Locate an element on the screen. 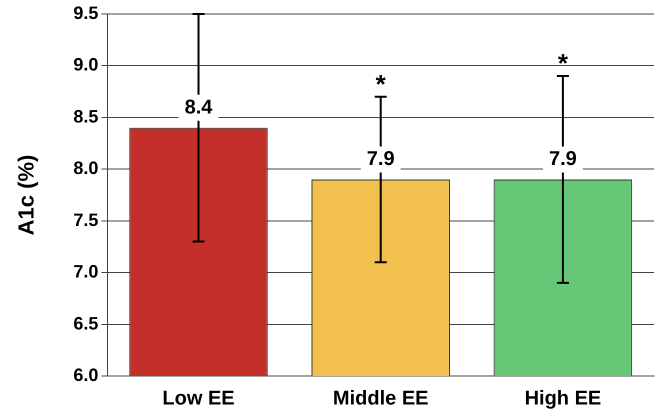 The height and width of the screenshot is (414, 658). y-axis-title: A1c (%) is located at coordinates (25, 195).